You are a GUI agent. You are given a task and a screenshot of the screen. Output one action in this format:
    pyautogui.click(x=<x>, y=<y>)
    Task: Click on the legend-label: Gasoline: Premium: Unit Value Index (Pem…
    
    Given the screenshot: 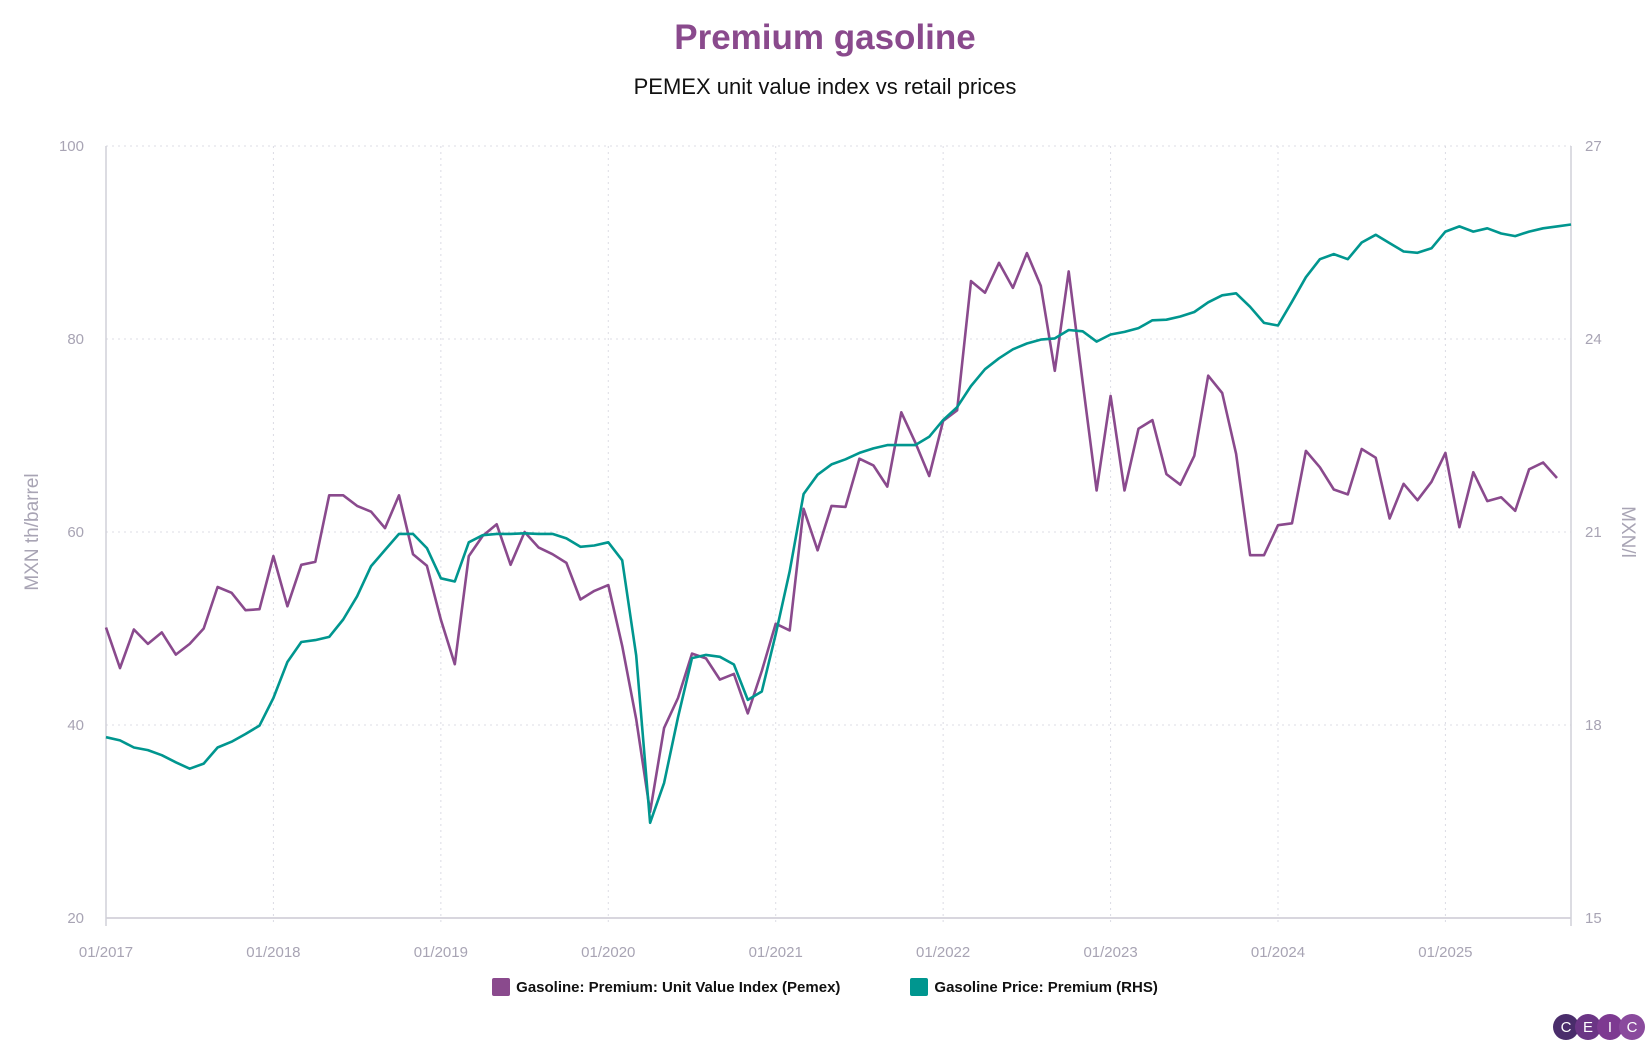 What is the action you would take?
    pyautogui.click(x=678, y=987)
    